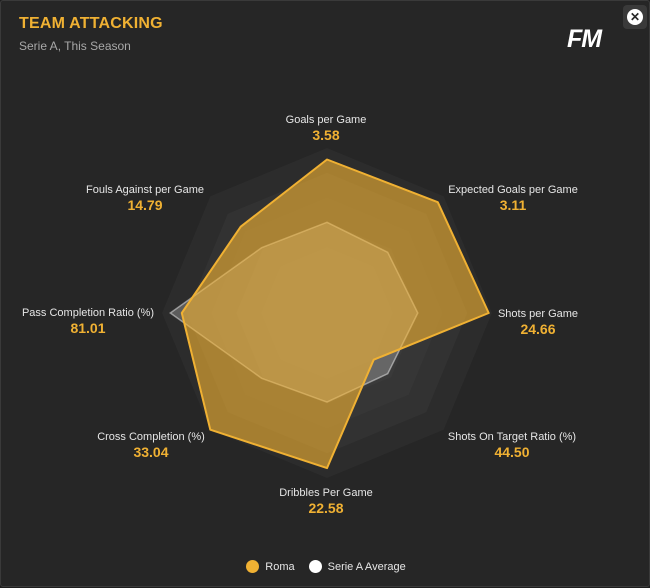 The width and height of the screenshot is (650, 588). I want to click on legend-swatch-serie-a-average, so click(315, 566).